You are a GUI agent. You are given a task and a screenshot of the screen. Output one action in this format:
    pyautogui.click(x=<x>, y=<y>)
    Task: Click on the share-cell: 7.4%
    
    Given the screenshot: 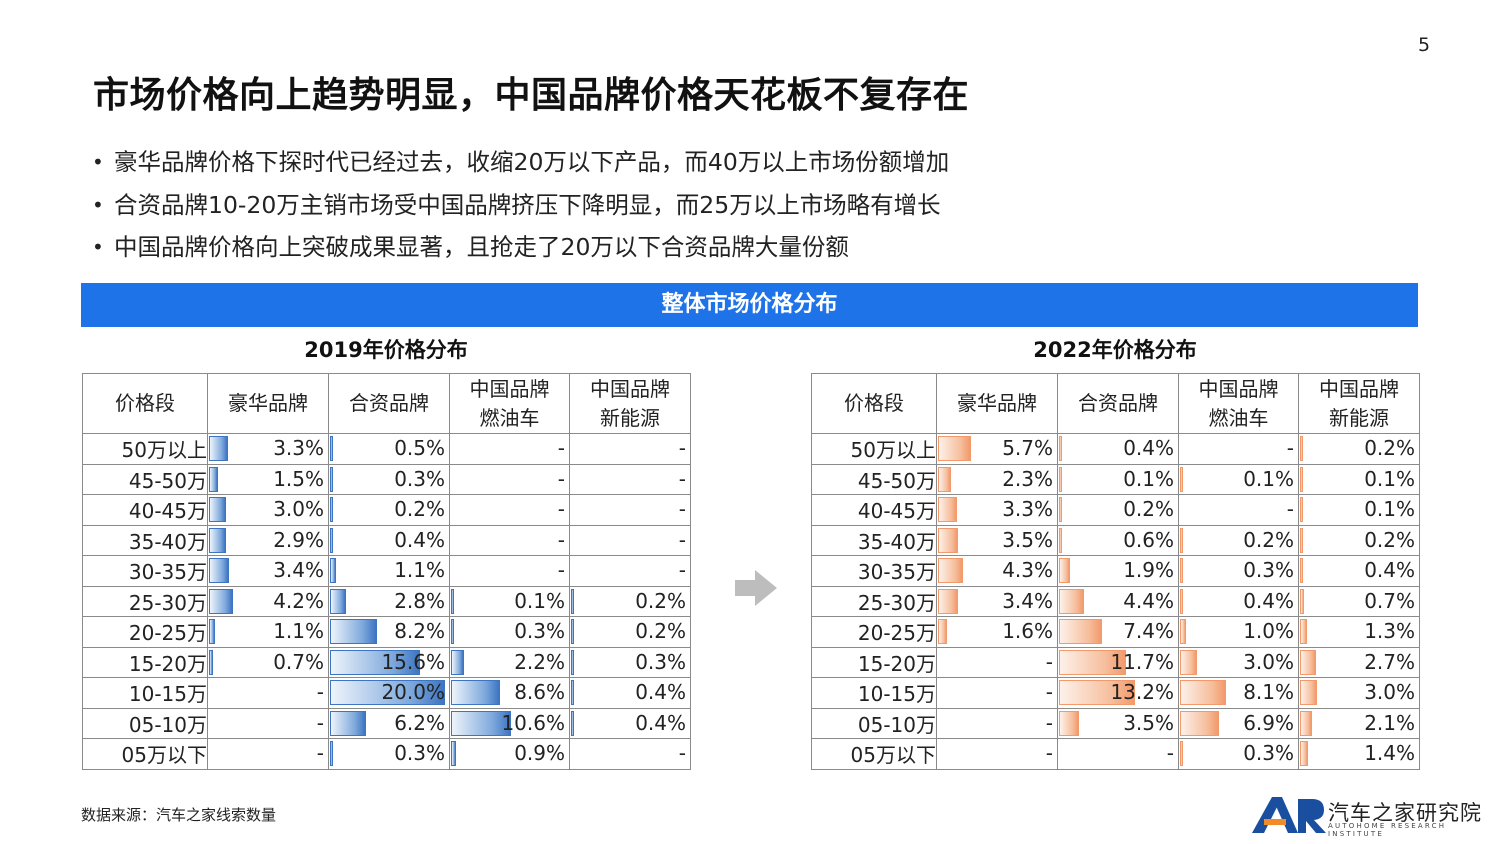 What is the action you would take?
    pyautogui.click(x=1118, y=632)
    